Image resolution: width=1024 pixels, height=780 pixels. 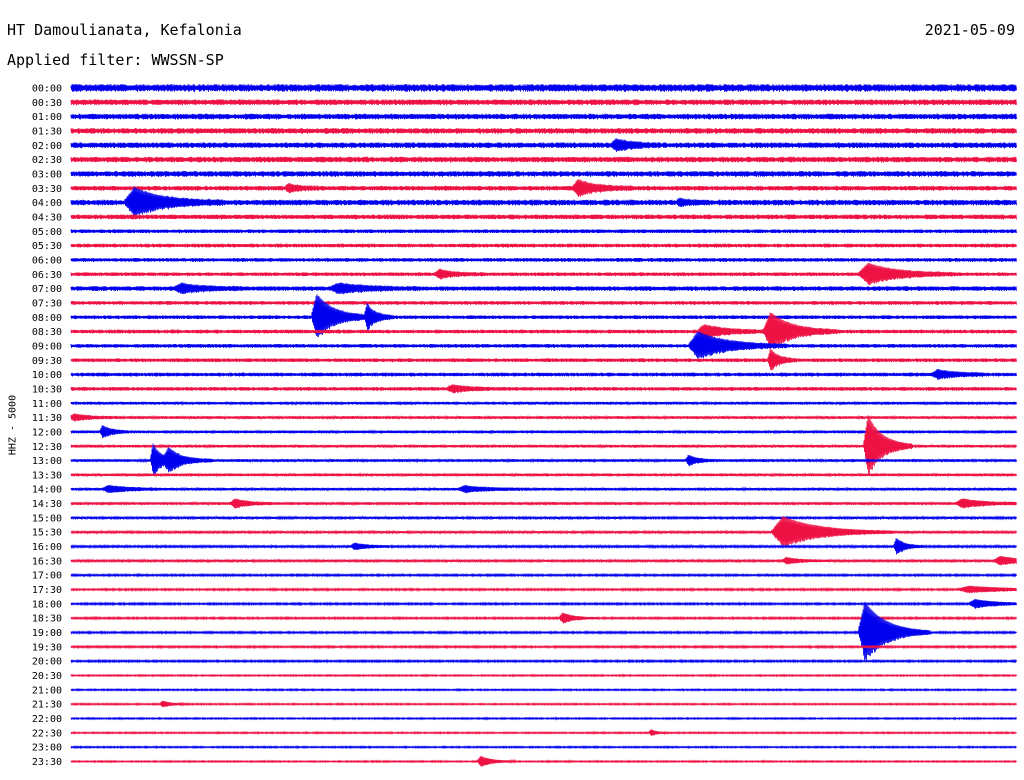 I want to click on row-time-label: 07:00, so click(x=47, y=289).